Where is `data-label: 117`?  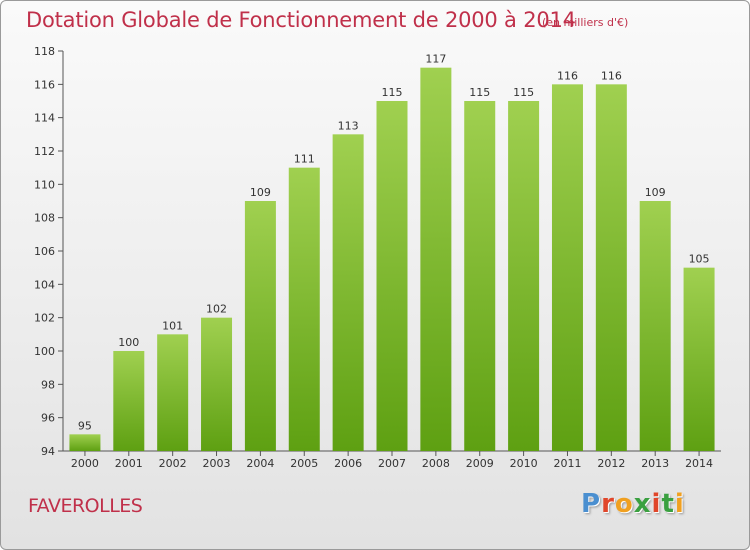
data-label: 117 is located at coordinates (435, 59).